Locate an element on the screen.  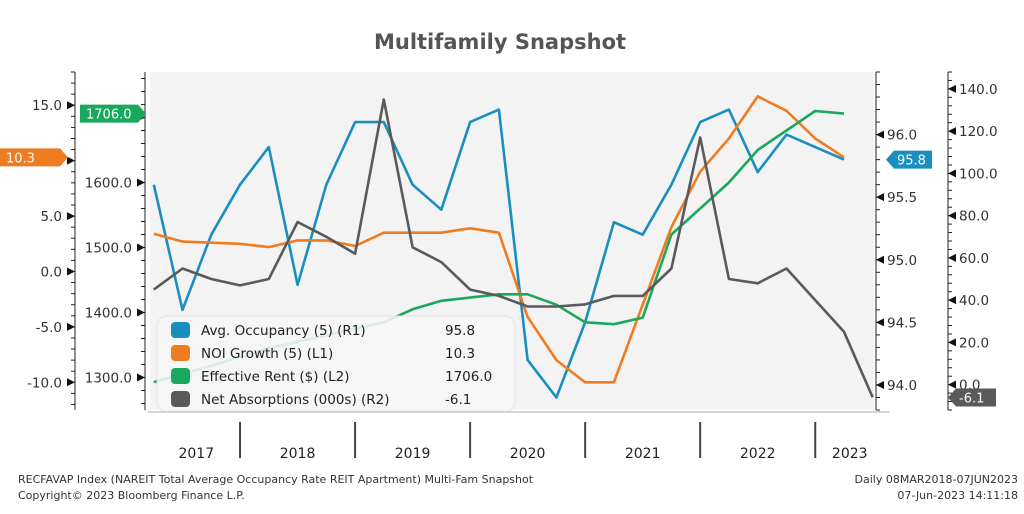
footer-timestamp: 07-Jun-2023 14:11:18 is located at coordinates (957, 495).